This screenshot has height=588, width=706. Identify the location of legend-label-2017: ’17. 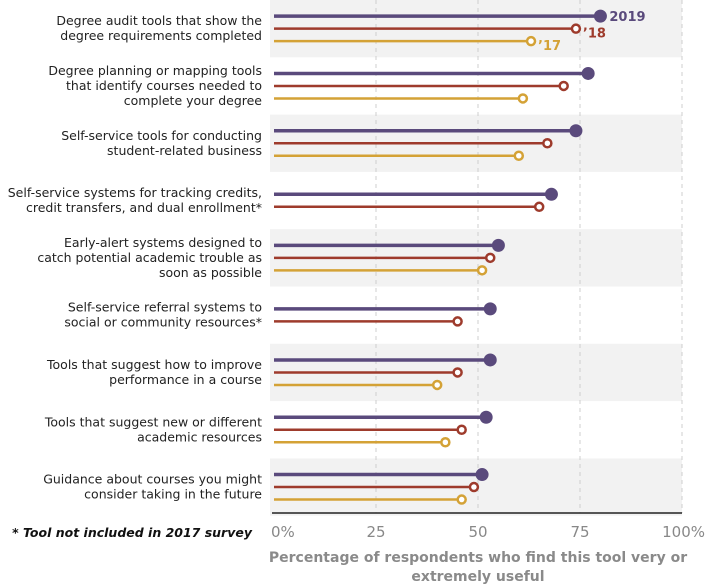
(549, 46).